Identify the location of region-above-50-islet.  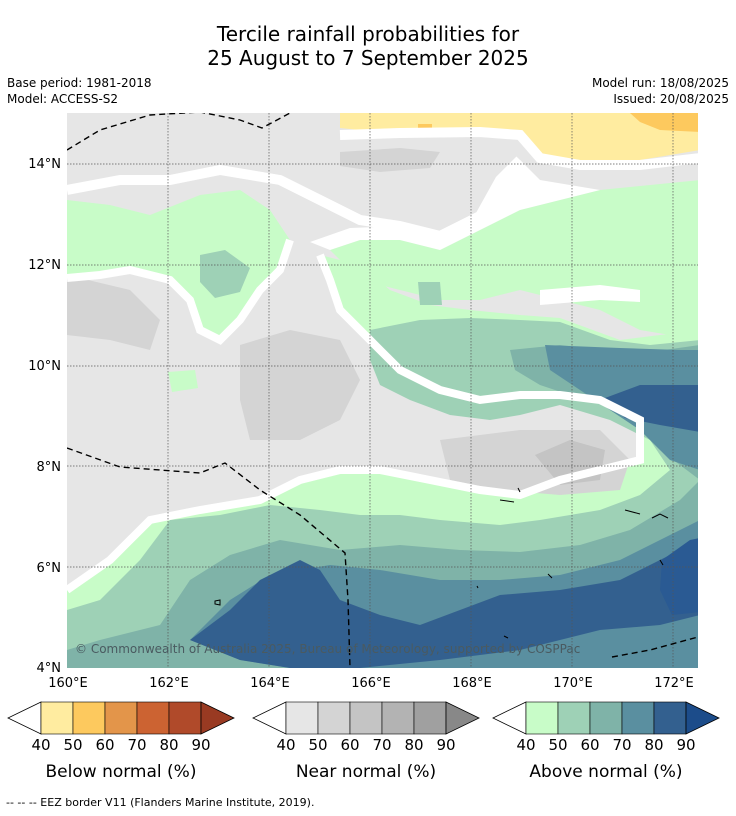
(430, 293).